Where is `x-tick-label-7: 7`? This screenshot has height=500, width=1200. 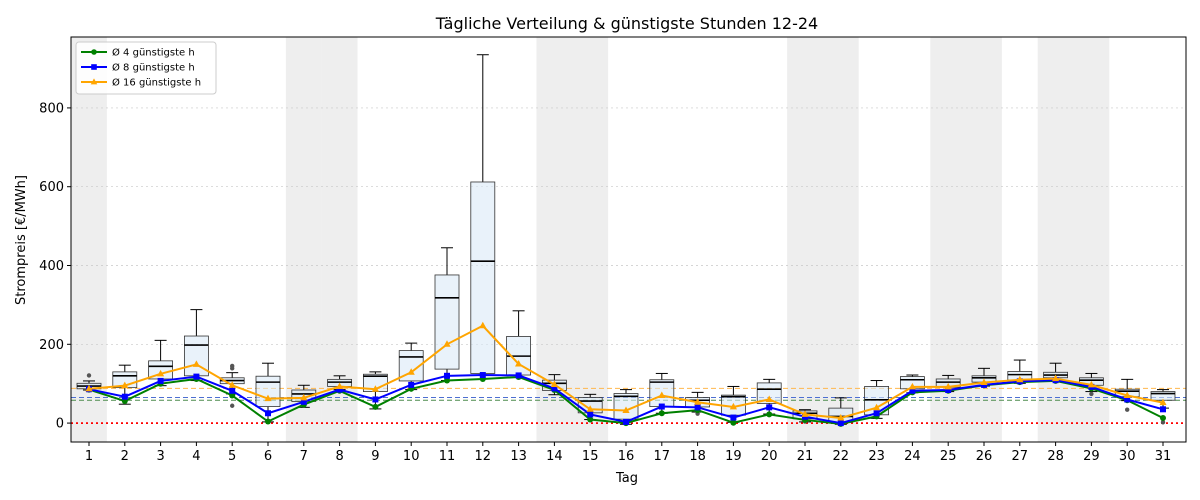
x-tick-label-7: 7 is located at coordinates (304, 456).